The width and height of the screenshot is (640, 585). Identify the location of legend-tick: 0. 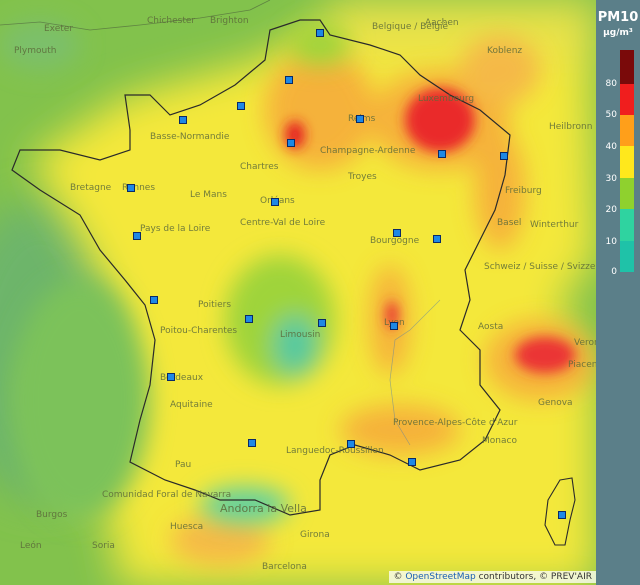
(614, 272).